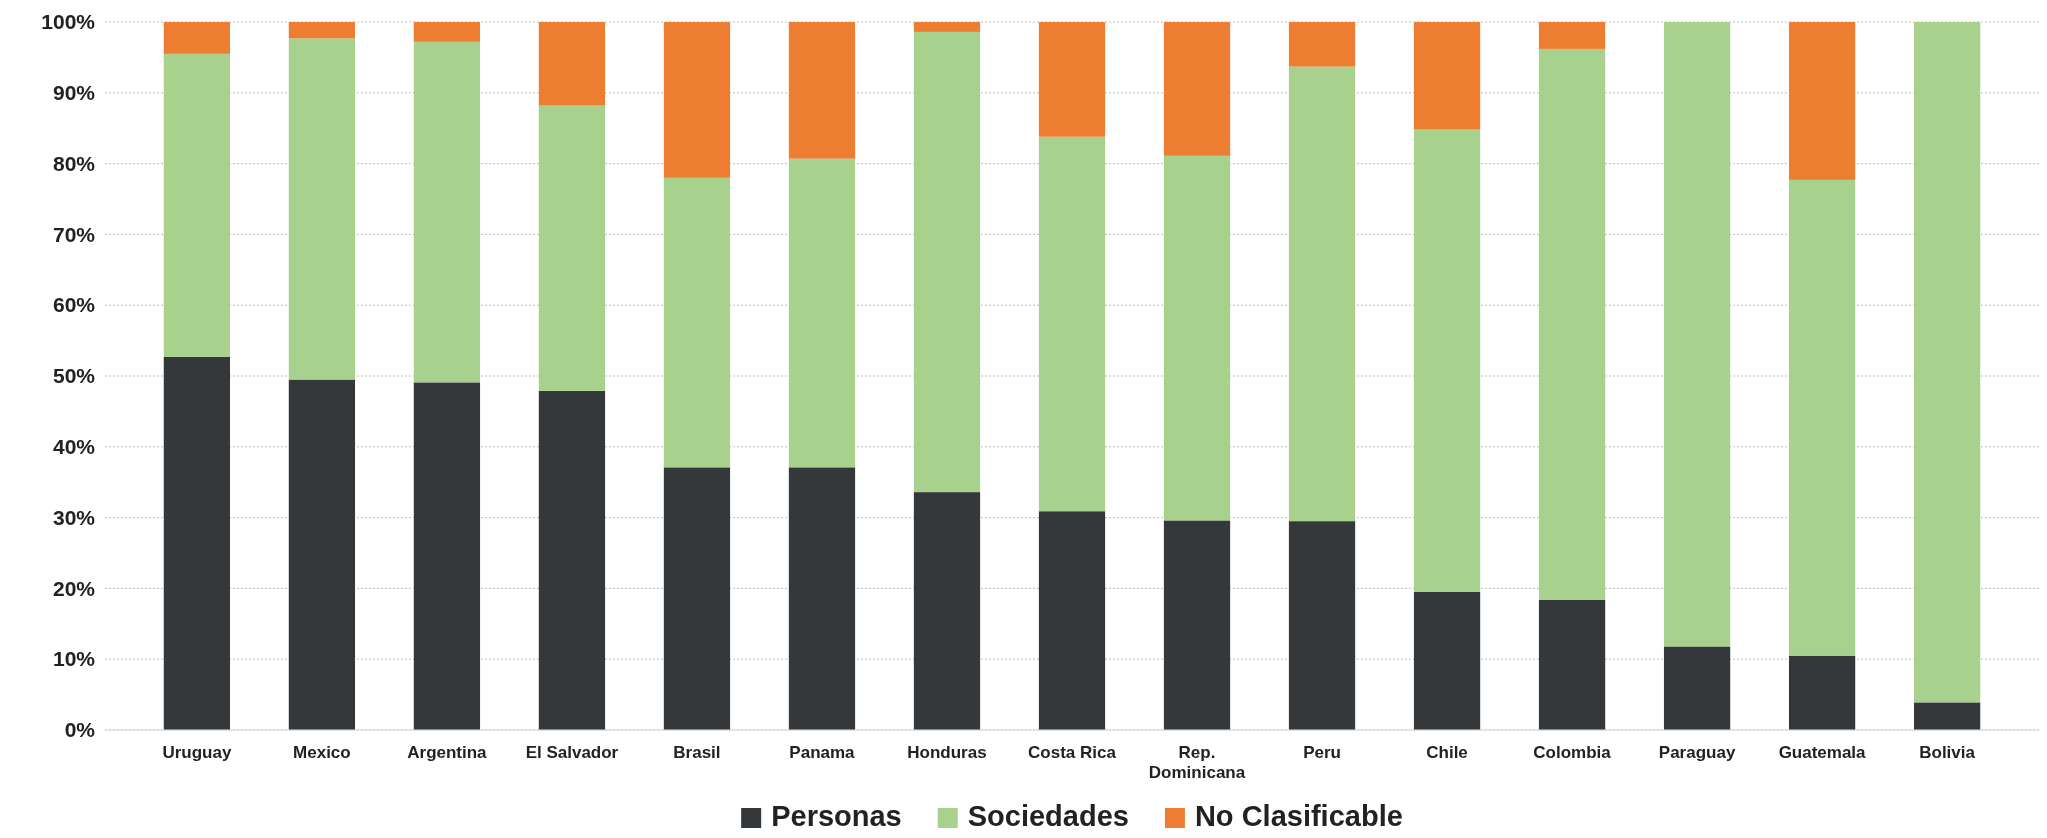  Describe the element at coordinates (80, 730) in the screenshot. I see `y-tick-label: 0%` at that location.